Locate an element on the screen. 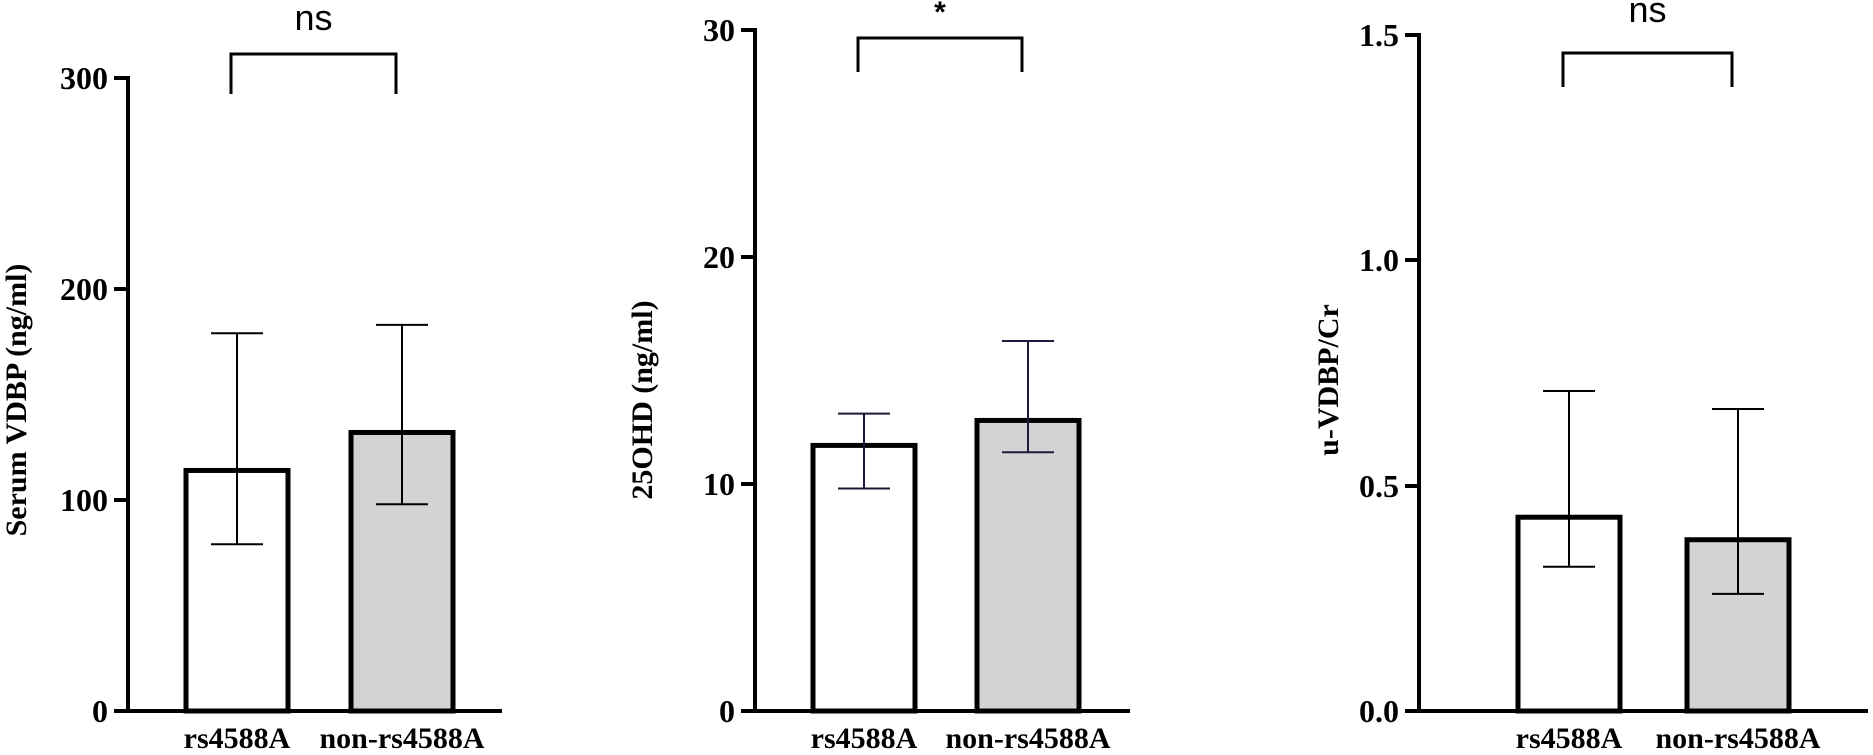 The width and height of the screenshot is (1873, 755). y-axis-title: 25OHD (ng/ml) is located at coordinates (642, 399).